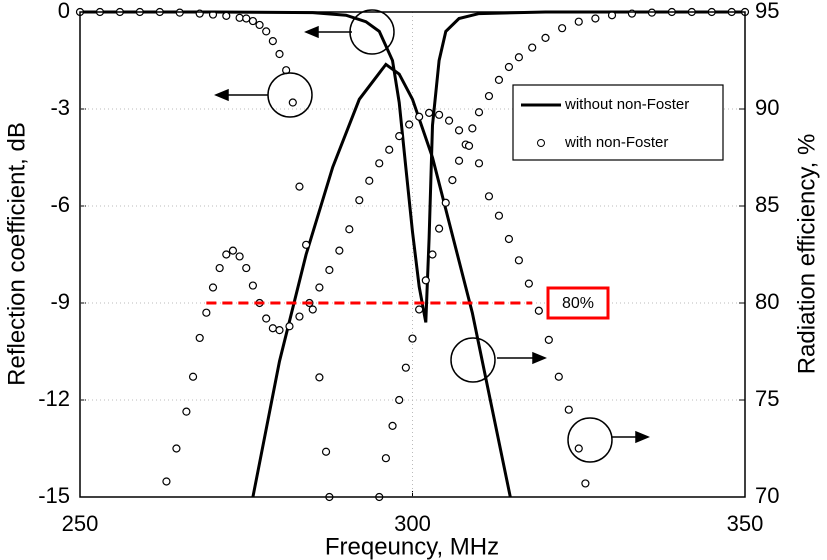 This screenshot has height=560, width=827. I want to click on y2-tick-label: 80, so click(767, 301).